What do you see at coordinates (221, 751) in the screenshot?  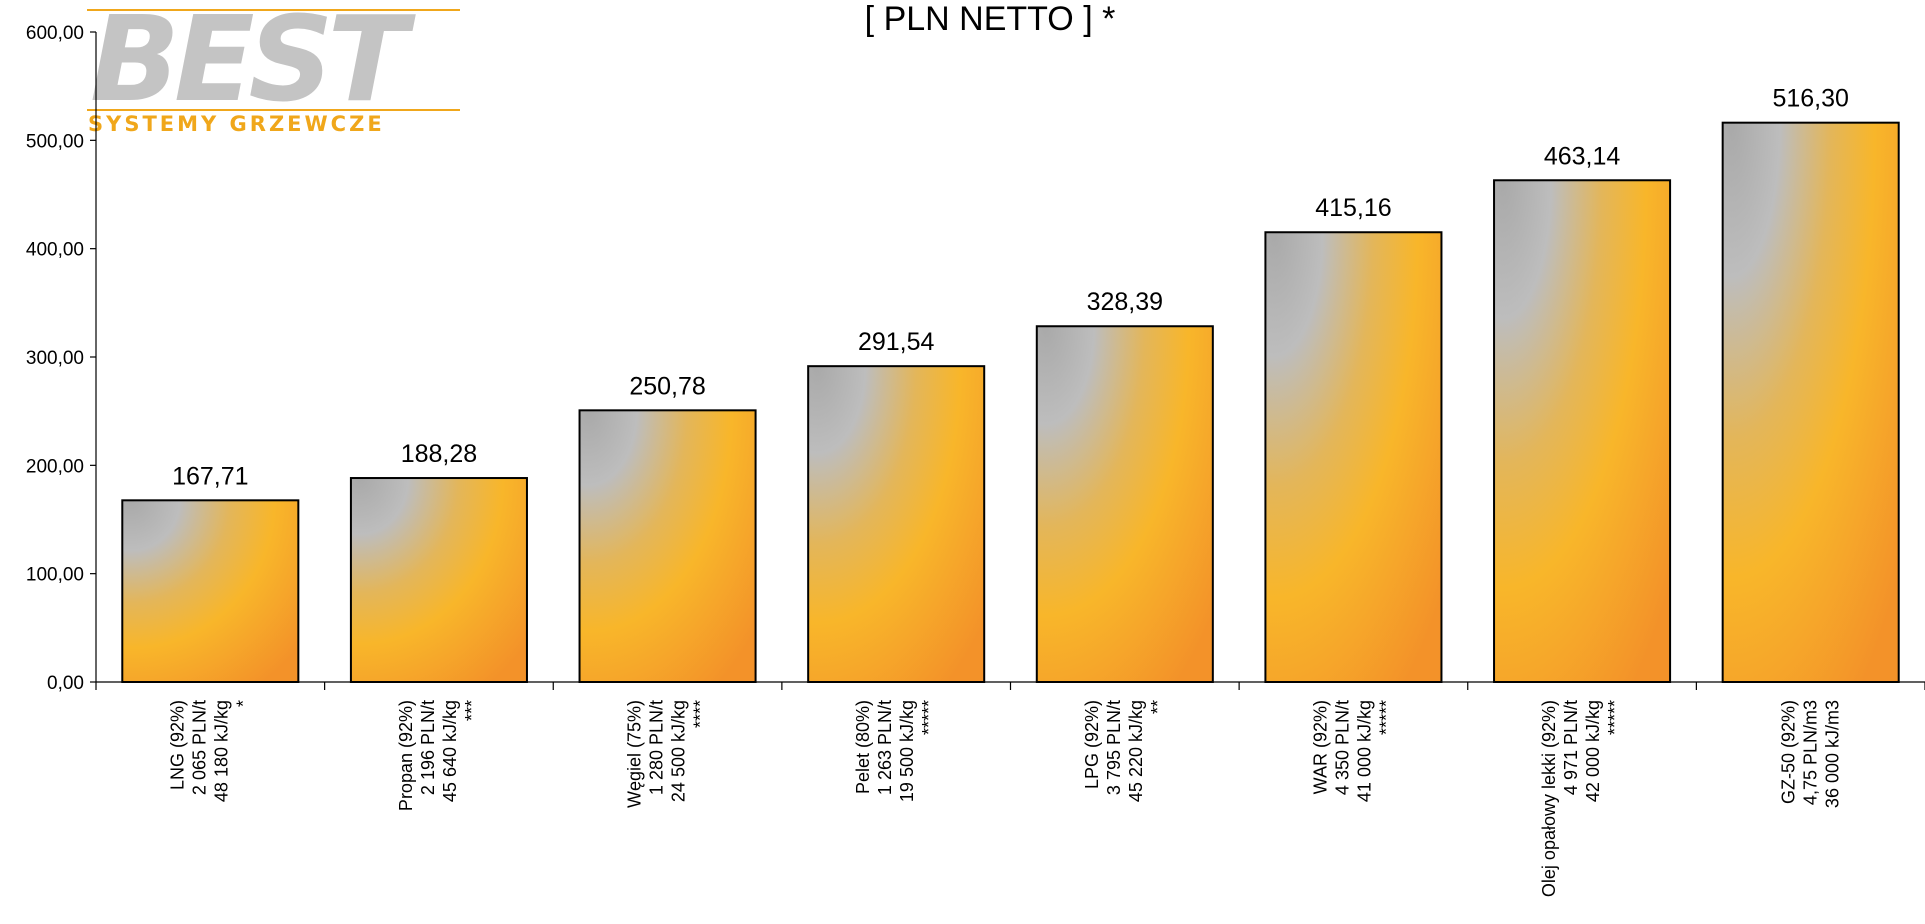 I see `x-category-label-line: 48 180 kJ/kg` at bounding box center [221, 751].